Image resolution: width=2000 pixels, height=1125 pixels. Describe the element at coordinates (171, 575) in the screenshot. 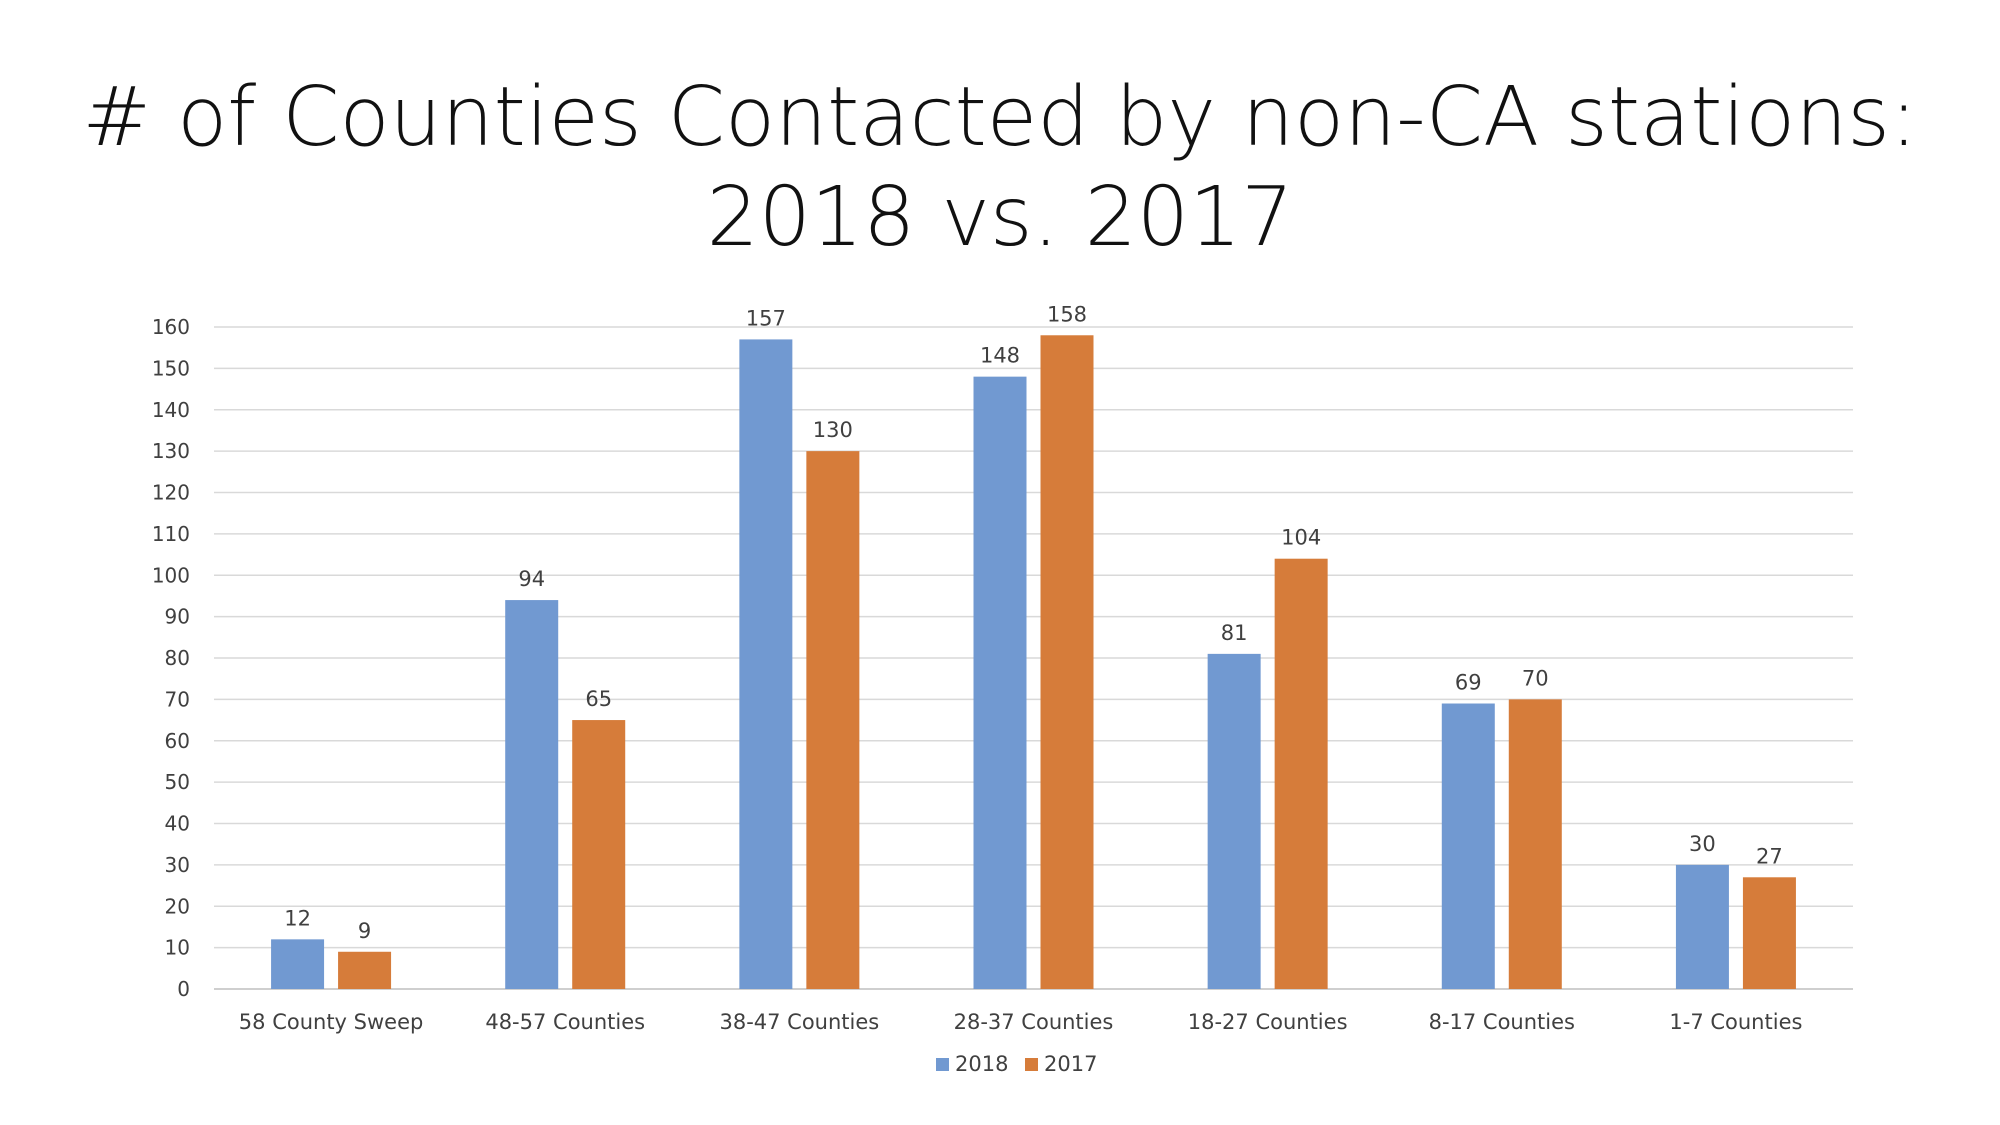

I see `y-tick-label: 100` at that location.